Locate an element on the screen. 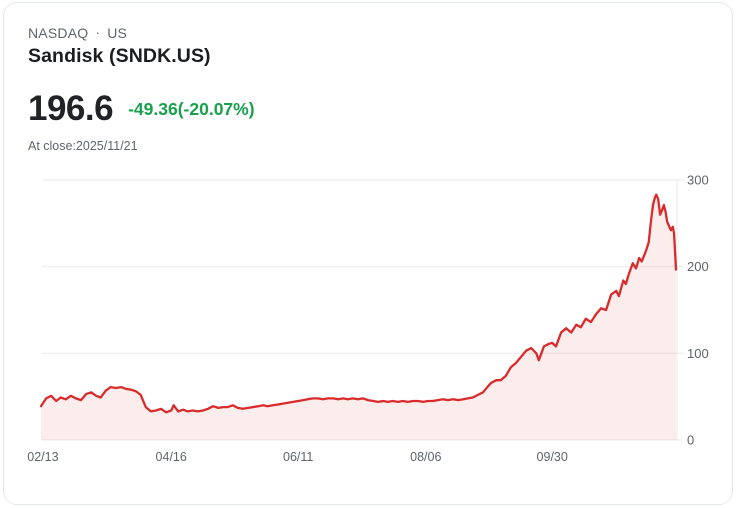 The image size is (736, 508). x-tick-label: 06/11 is located at coordinates (298, 457).